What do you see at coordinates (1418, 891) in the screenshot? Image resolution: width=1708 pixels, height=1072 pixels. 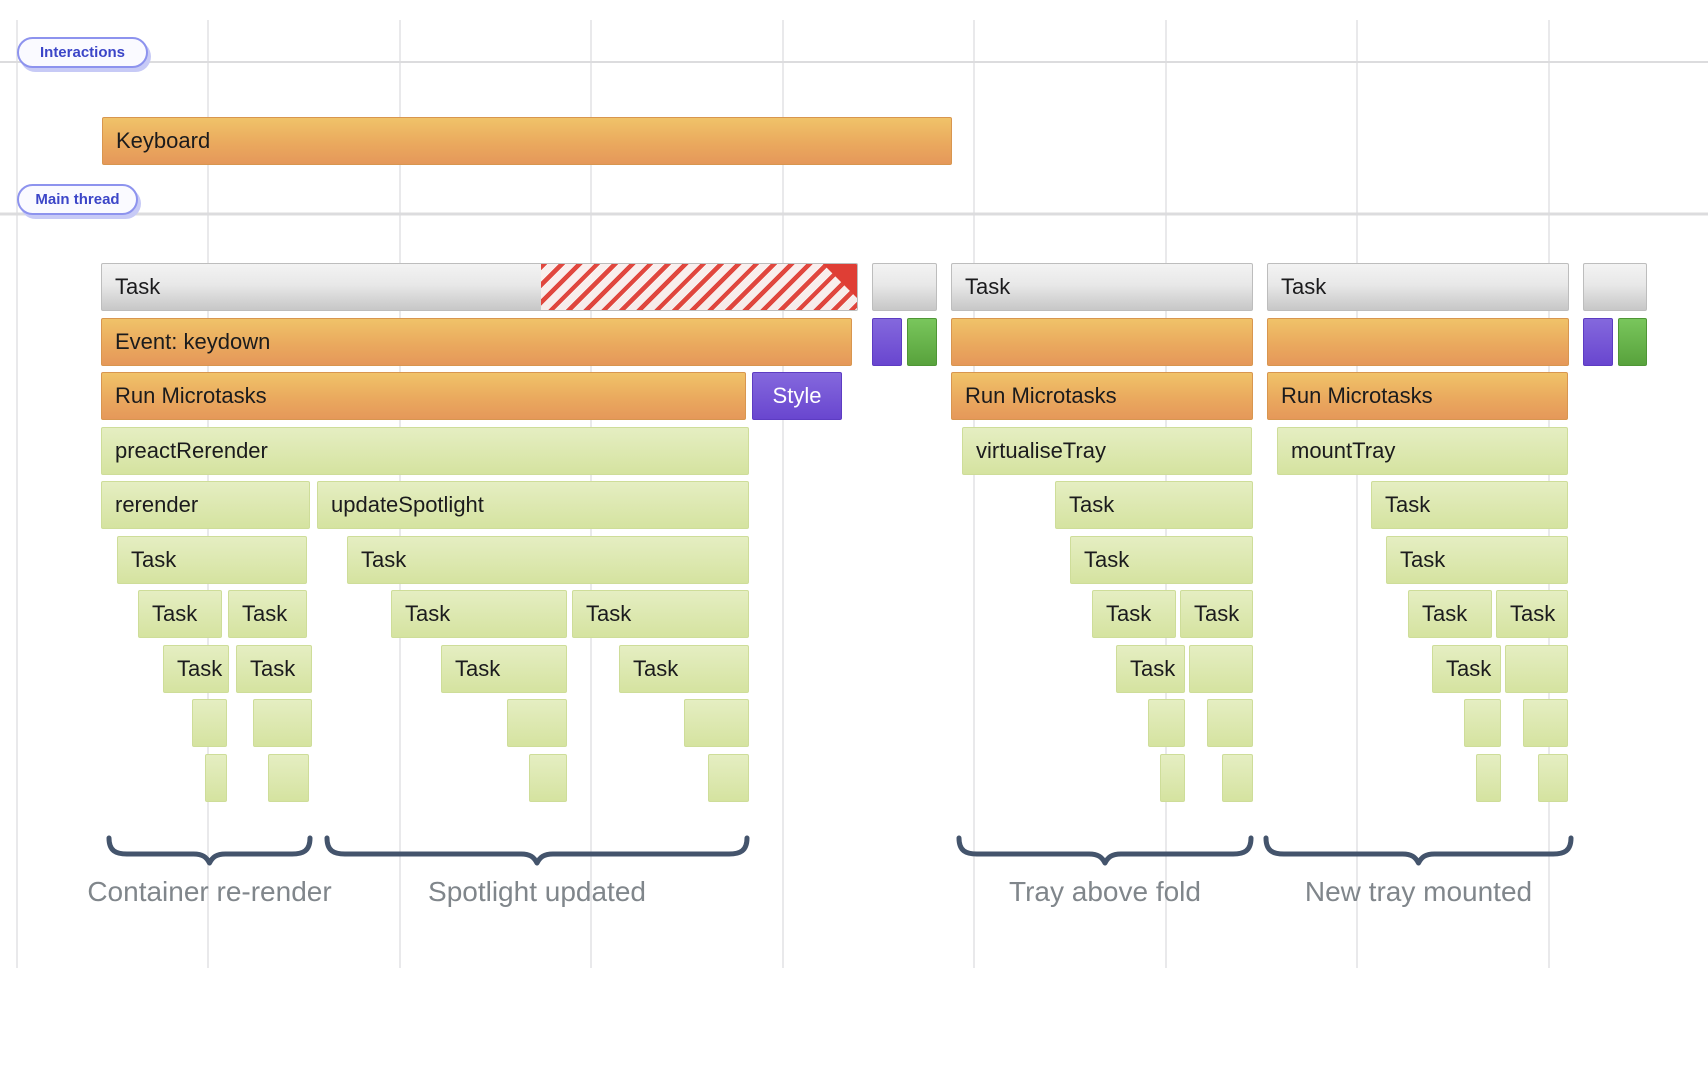 I see `annotation-label-new-tray-mounted: New tray mounted` at bounding box center [1418, 891].